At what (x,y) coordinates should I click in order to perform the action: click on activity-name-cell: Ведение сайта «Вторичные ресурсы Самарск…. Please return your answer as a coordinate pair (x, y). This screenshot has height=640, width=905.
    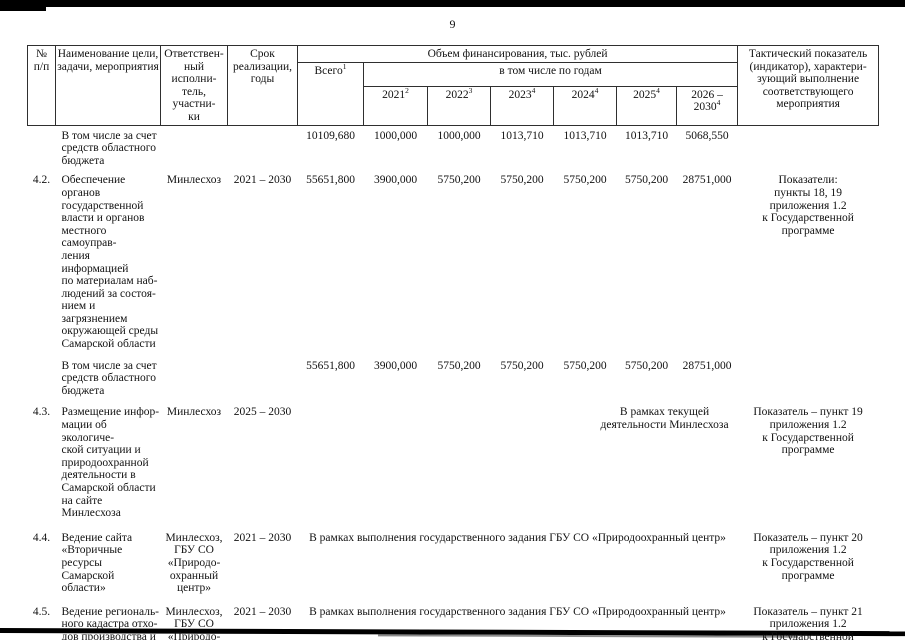
    Looking at the image, I should click on (97, 563).